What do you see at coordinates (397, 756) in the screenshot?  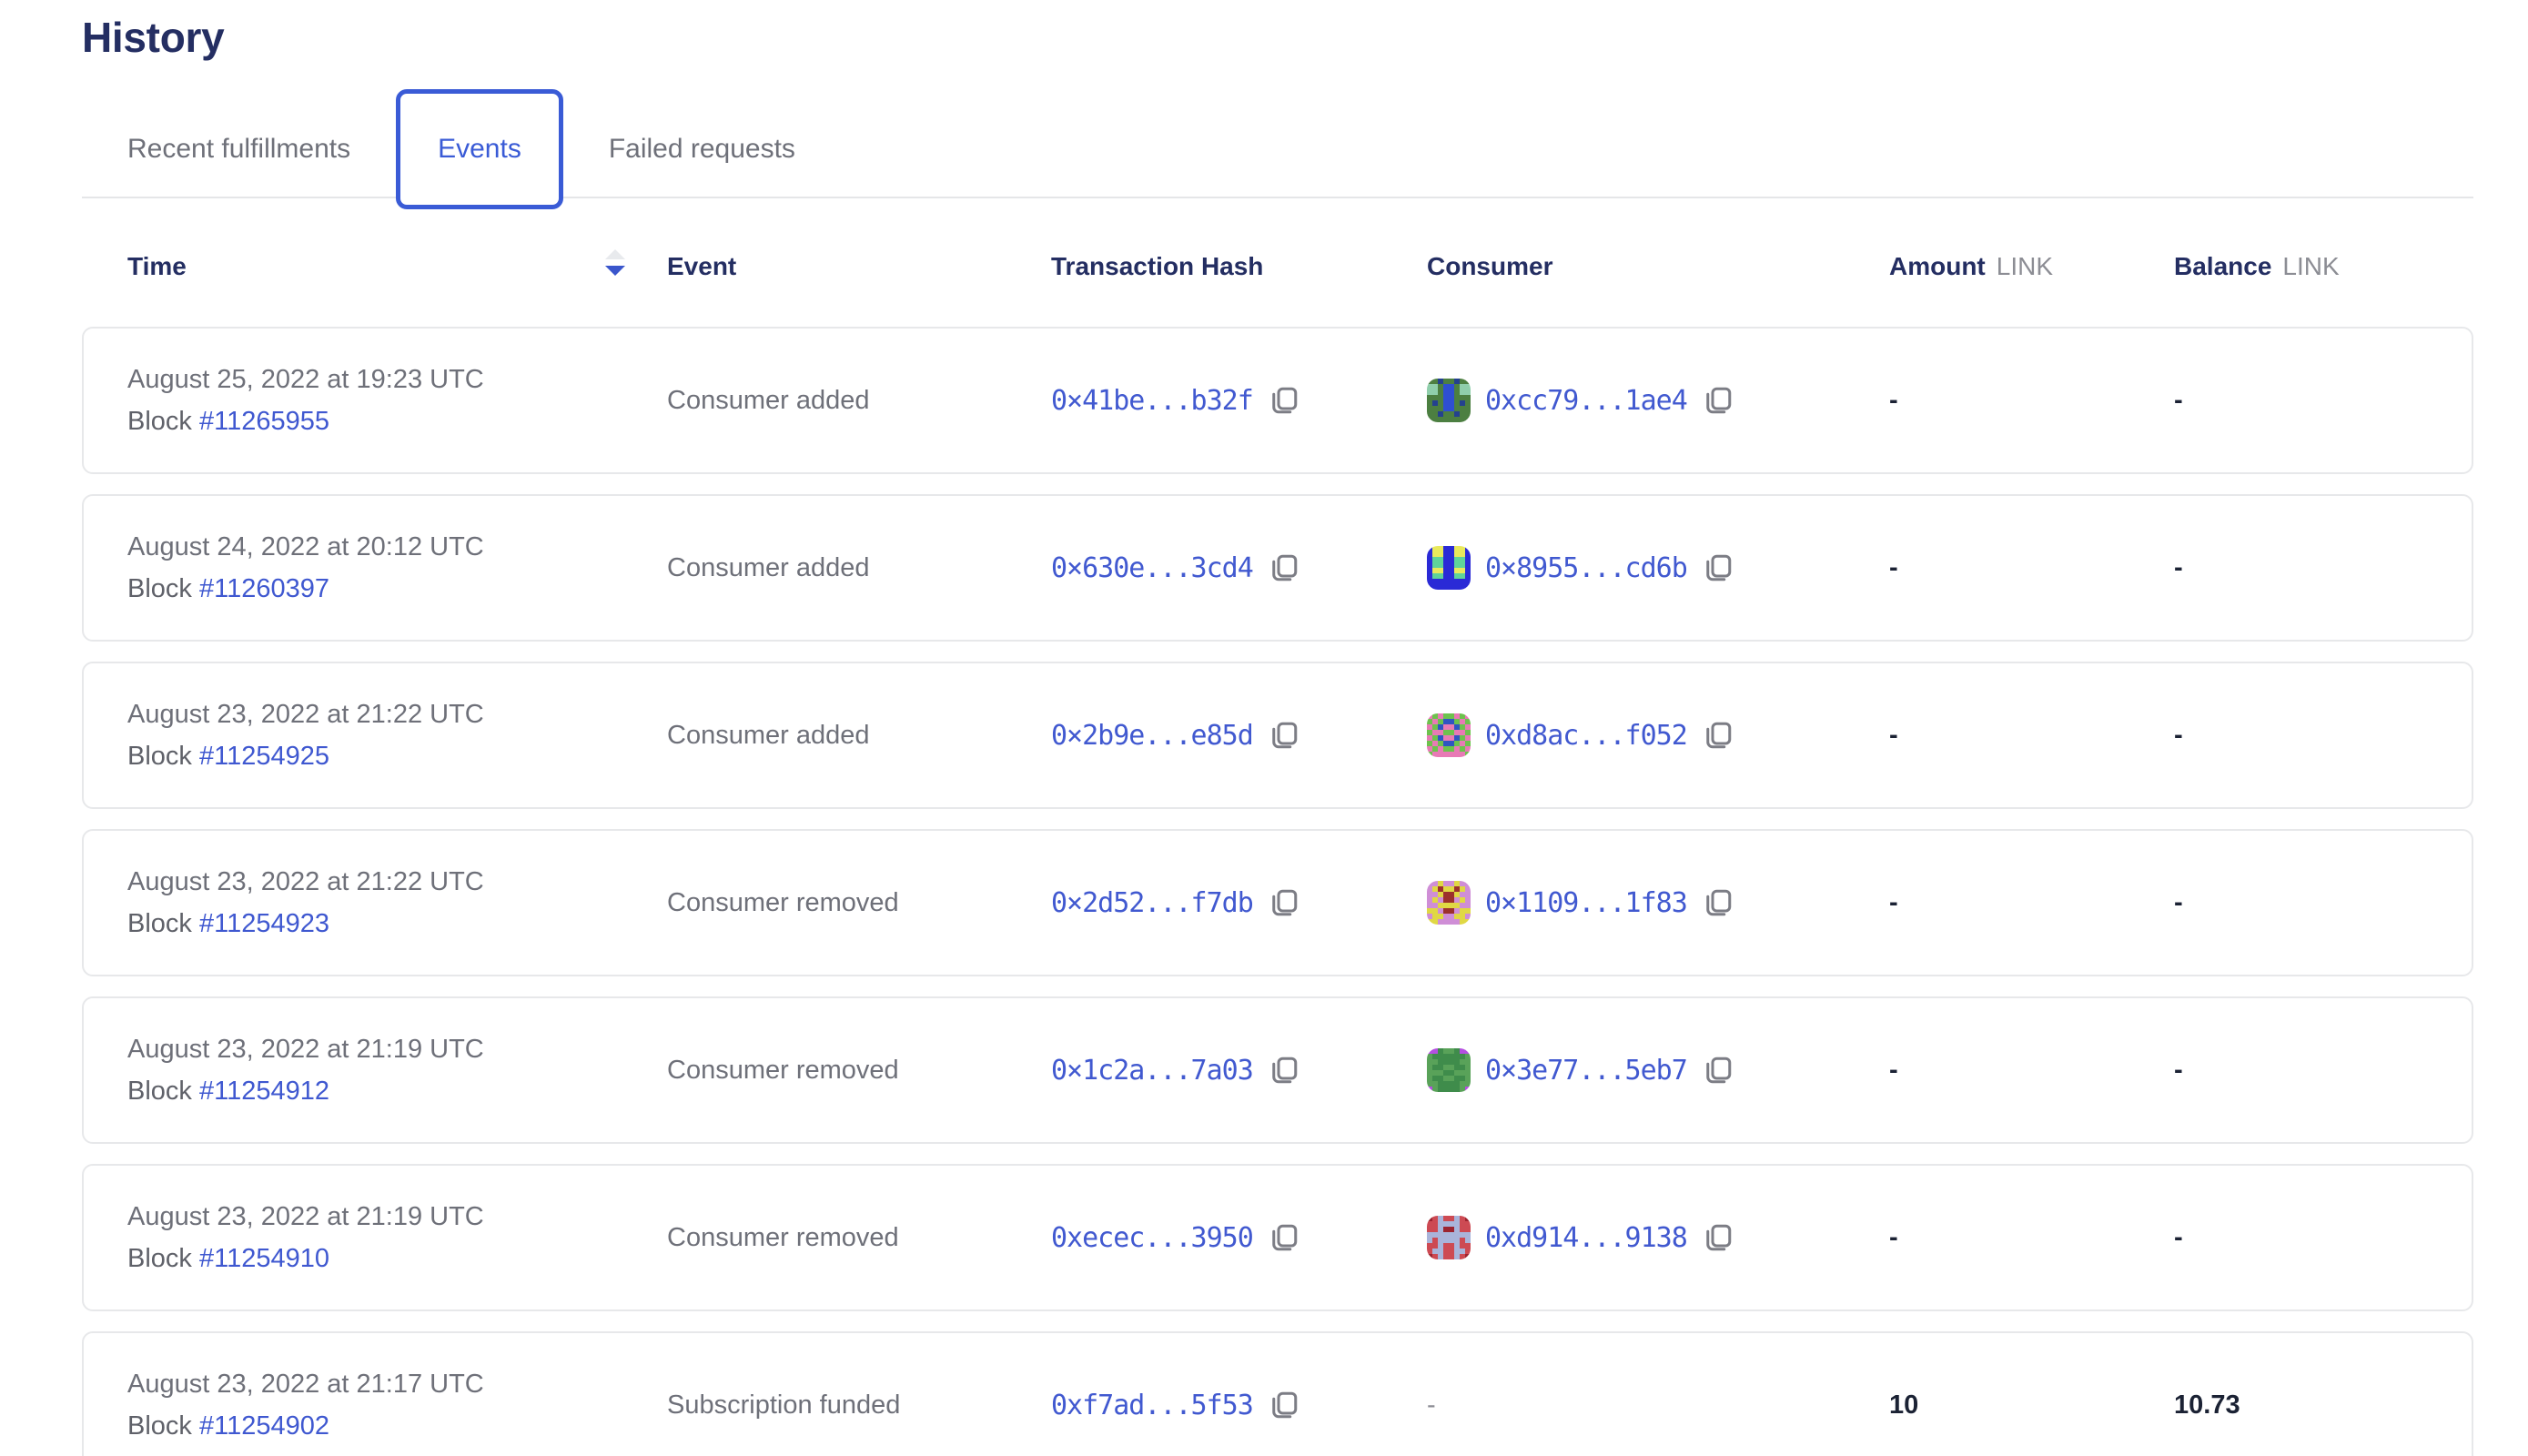 I see `block-line: Block #11254925` at bounding box center [397, 756].